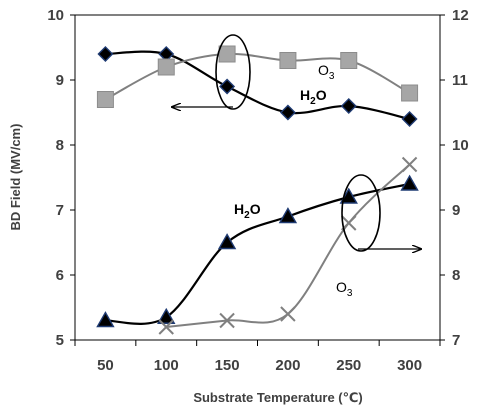 This screenshot has height=415, width=500. Describe the element at coordinates (166, 365) in the screenshot. I see `x-tick-label: 100` at that location.